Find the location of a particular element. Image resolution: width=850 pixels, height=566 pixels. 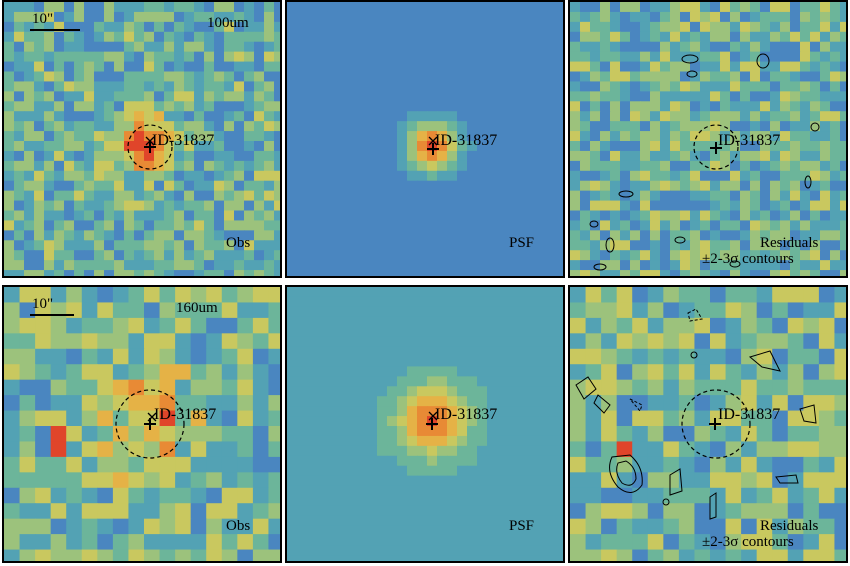

band-label: 160um is located at coordinates (197, 308).